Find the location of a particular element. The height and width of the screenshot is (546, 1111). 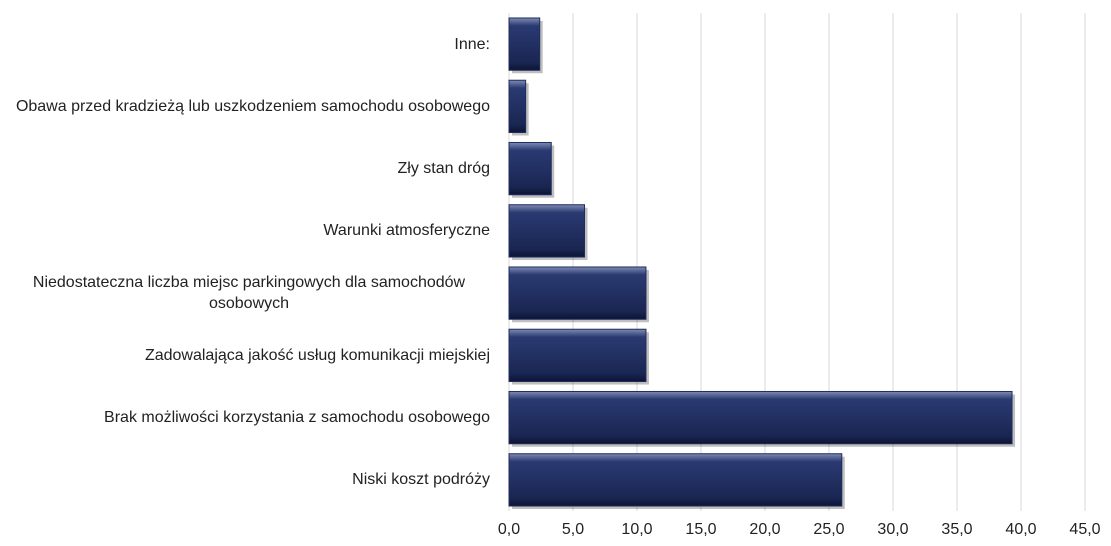

y-tick-text: Zły stan dróg is located at coordinates (443, 169).